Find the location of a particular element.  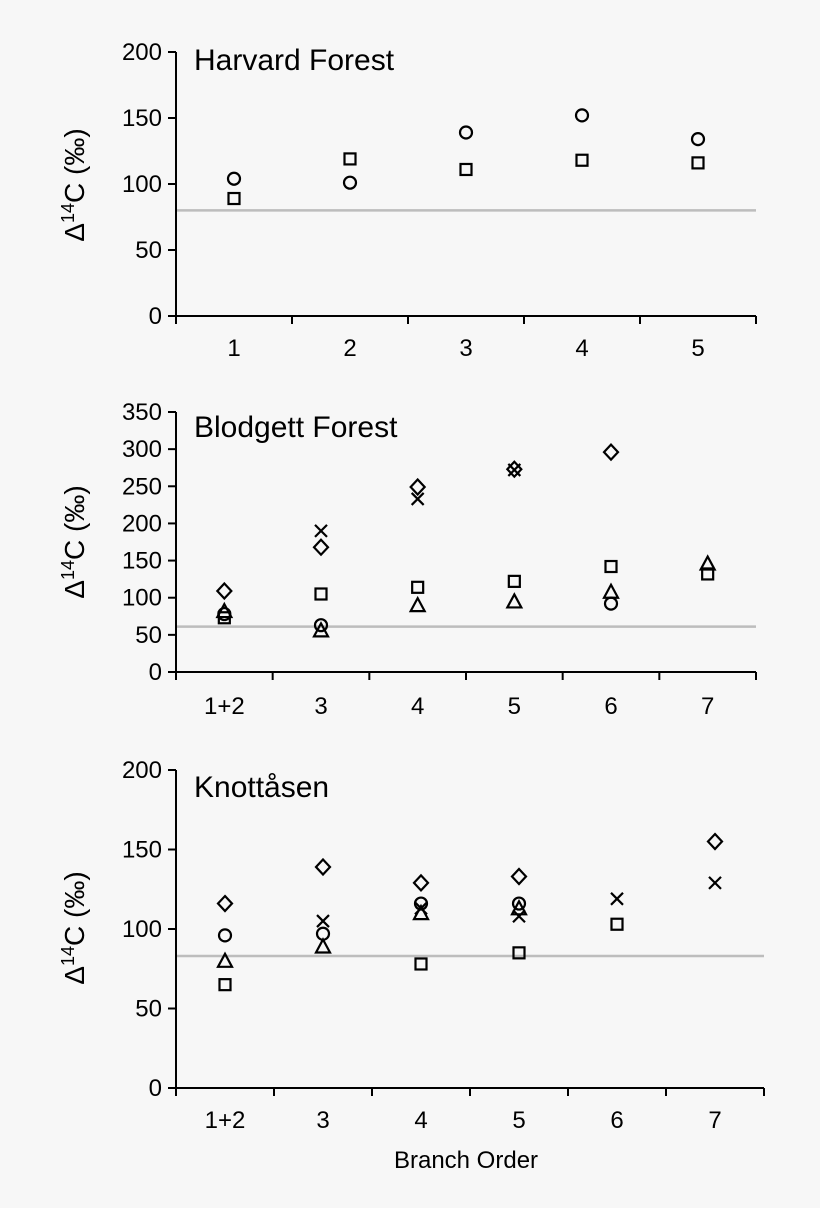

y-tick-label: 250 is located at coordinates (142, 486).